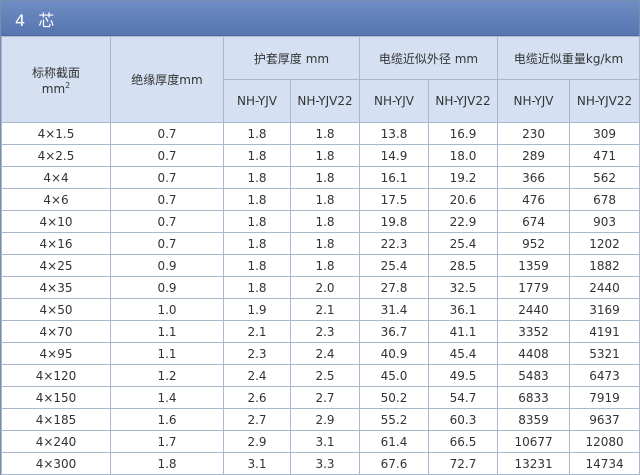 The image size is (640, 475). I want to click on cell-sheath-nh-yjv22: 2.5, so click(325, 375).